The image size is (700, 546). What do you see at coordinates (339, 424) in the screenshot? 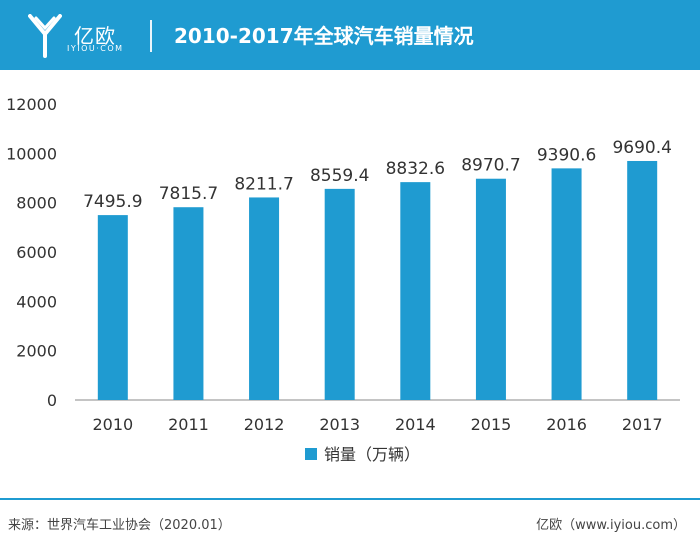
I see `x-tick-label-2013: 2013` at bounding box center [339, 424].